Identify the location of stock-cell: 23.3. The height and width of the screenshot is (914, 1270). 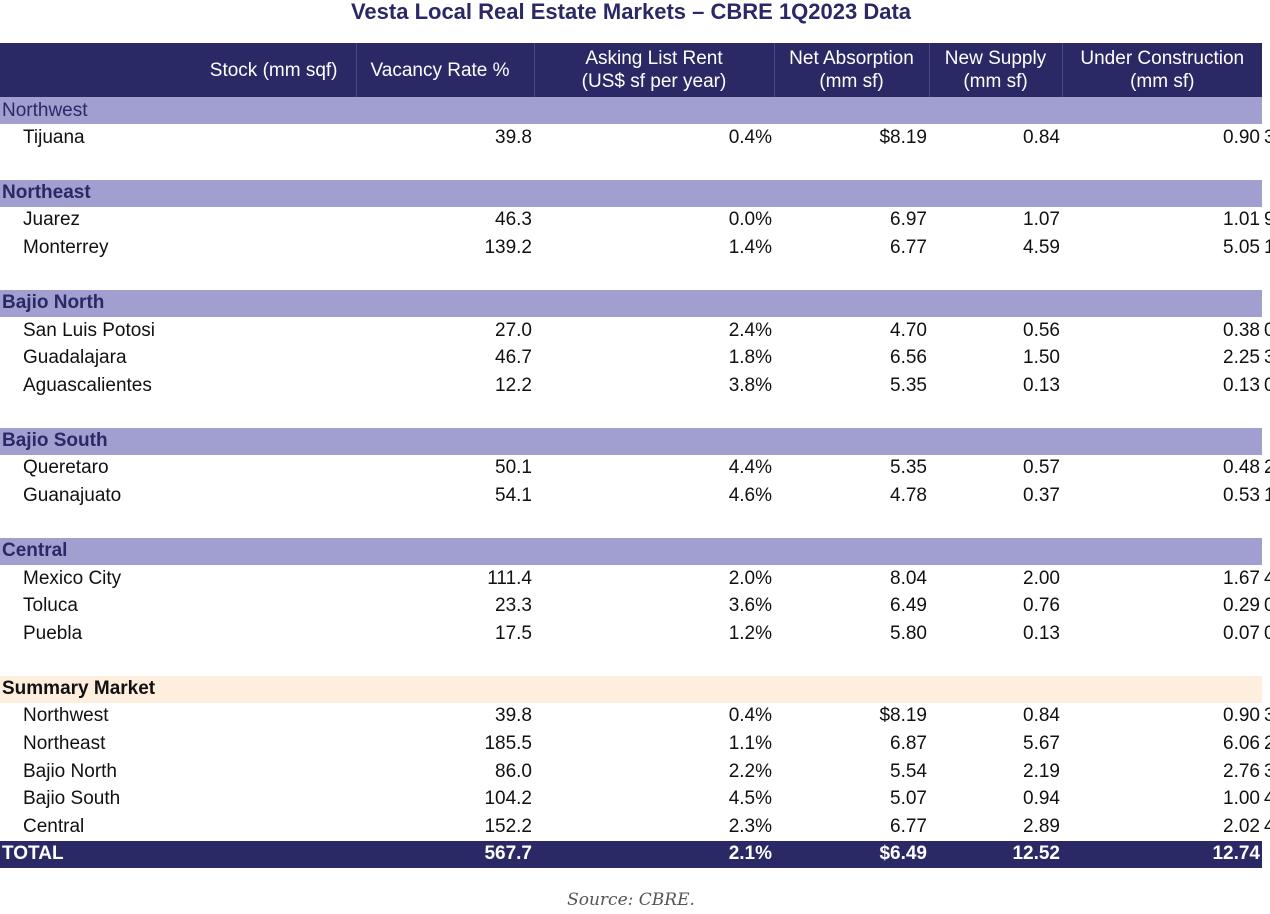
(513, 606).